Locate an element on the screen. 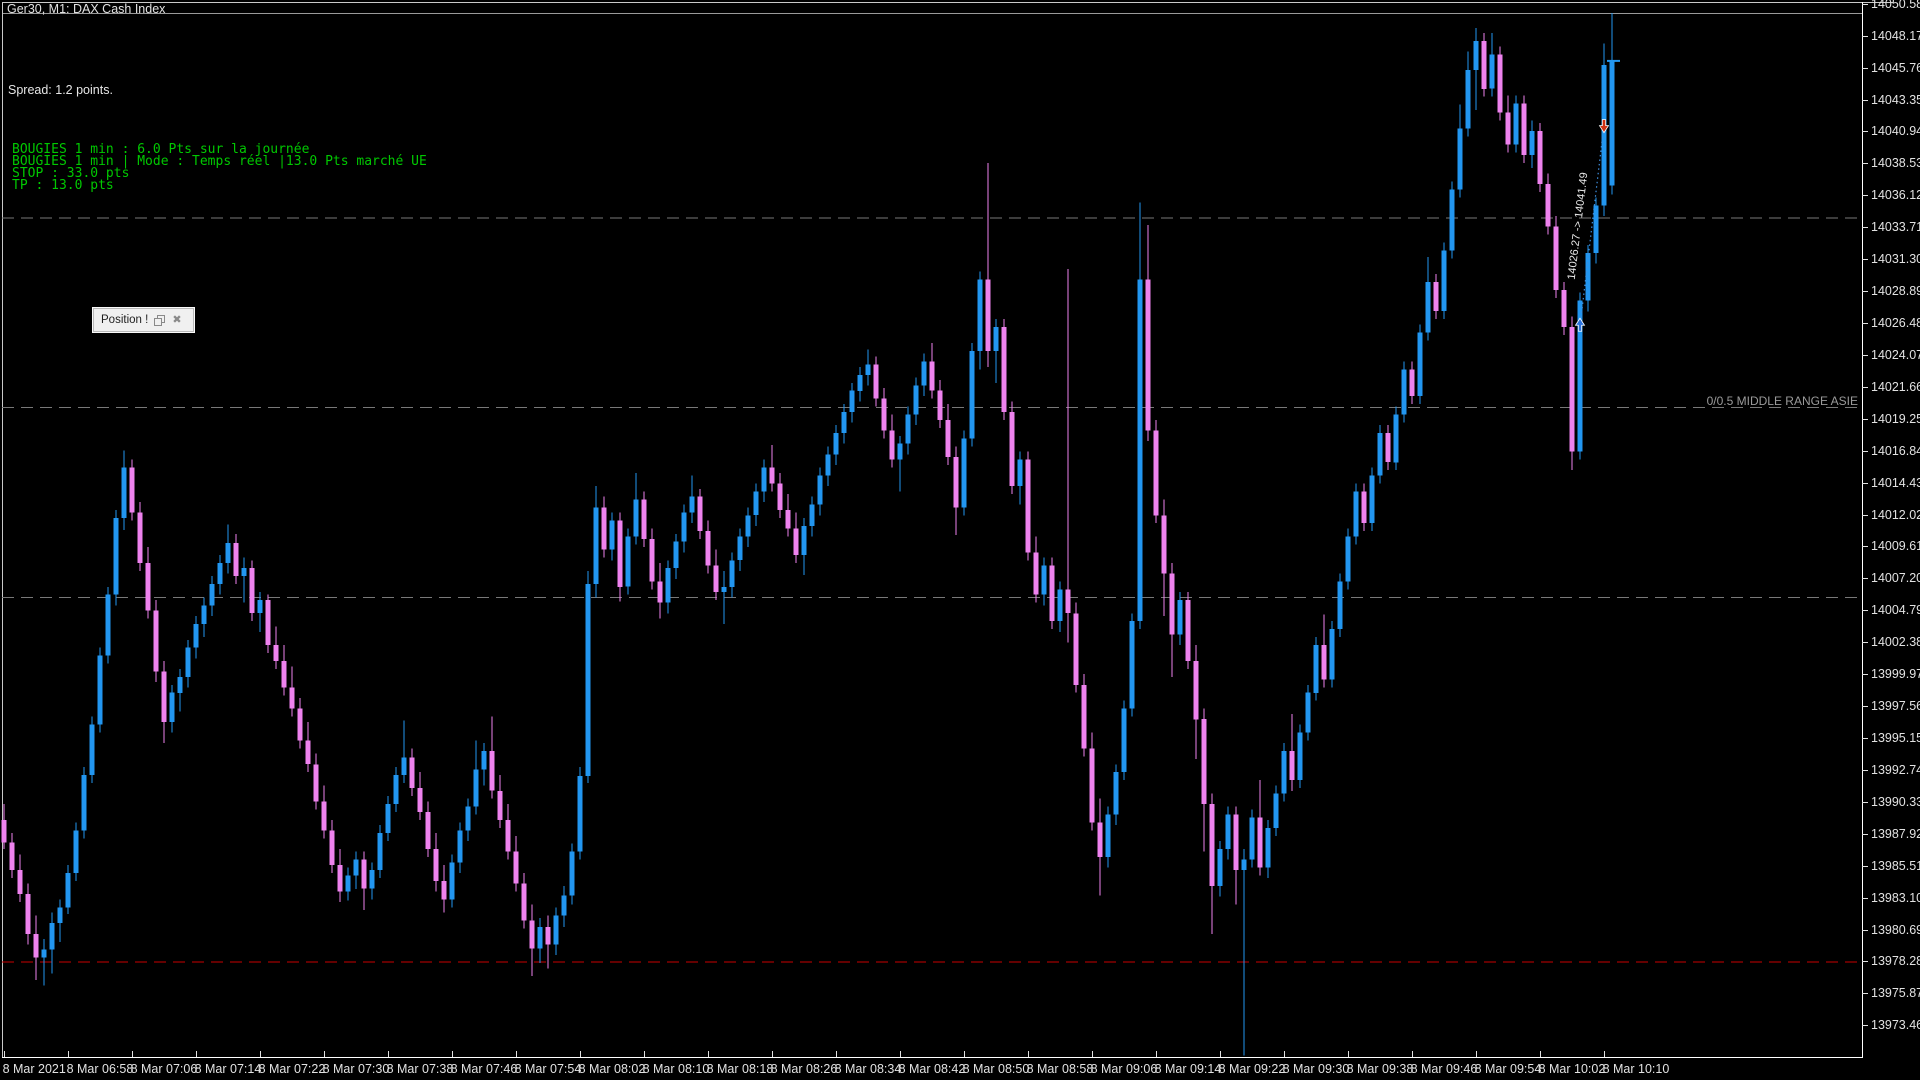 This screenshot has height=1080, width=1920. price-axis-label: 14004.79 is located at coordinates (1895, 610).